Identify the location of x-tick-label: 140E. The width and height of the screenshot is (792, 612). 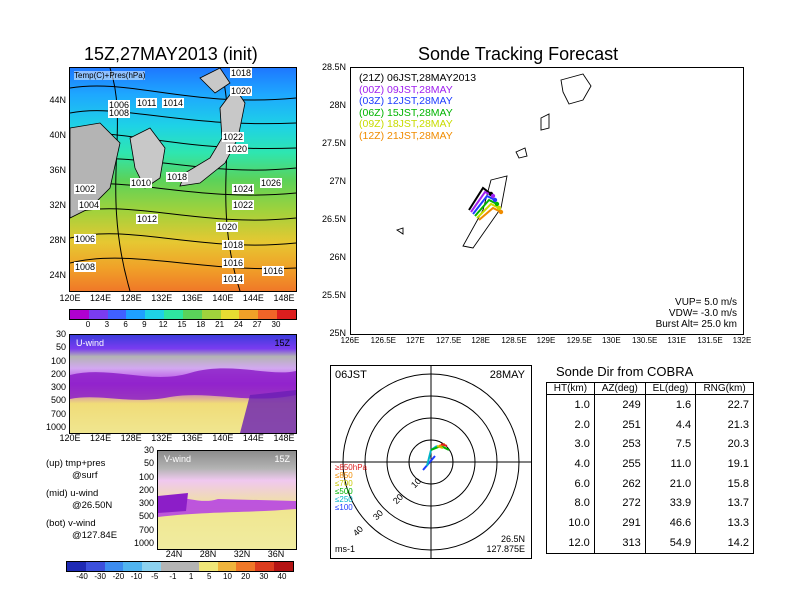
(223, 298).